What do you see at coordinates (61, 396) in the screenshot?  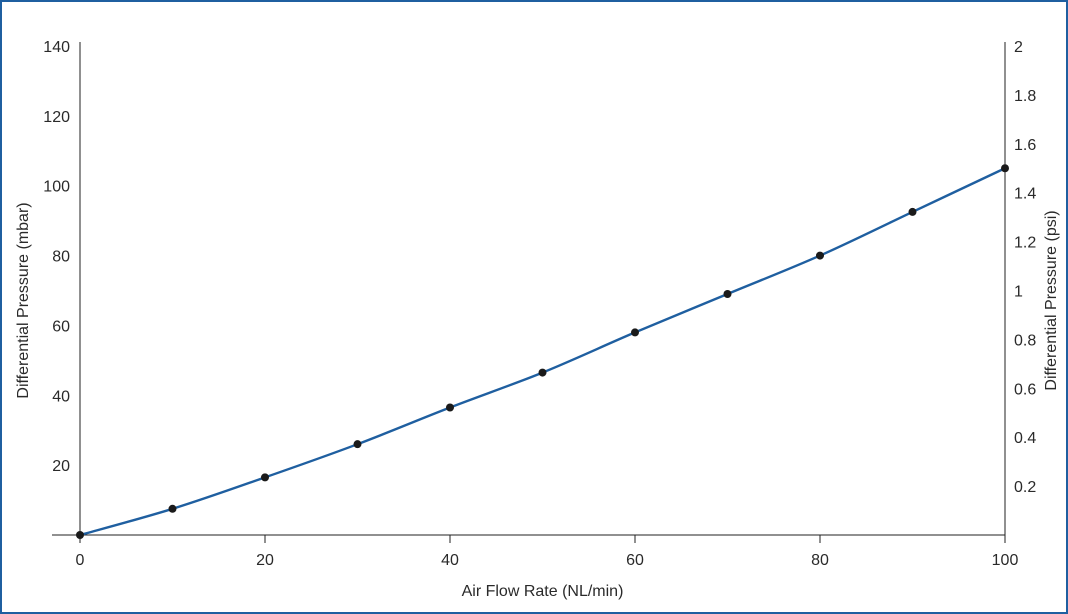 I see `y-tick-label: 40` at bounding box center [61, 396].